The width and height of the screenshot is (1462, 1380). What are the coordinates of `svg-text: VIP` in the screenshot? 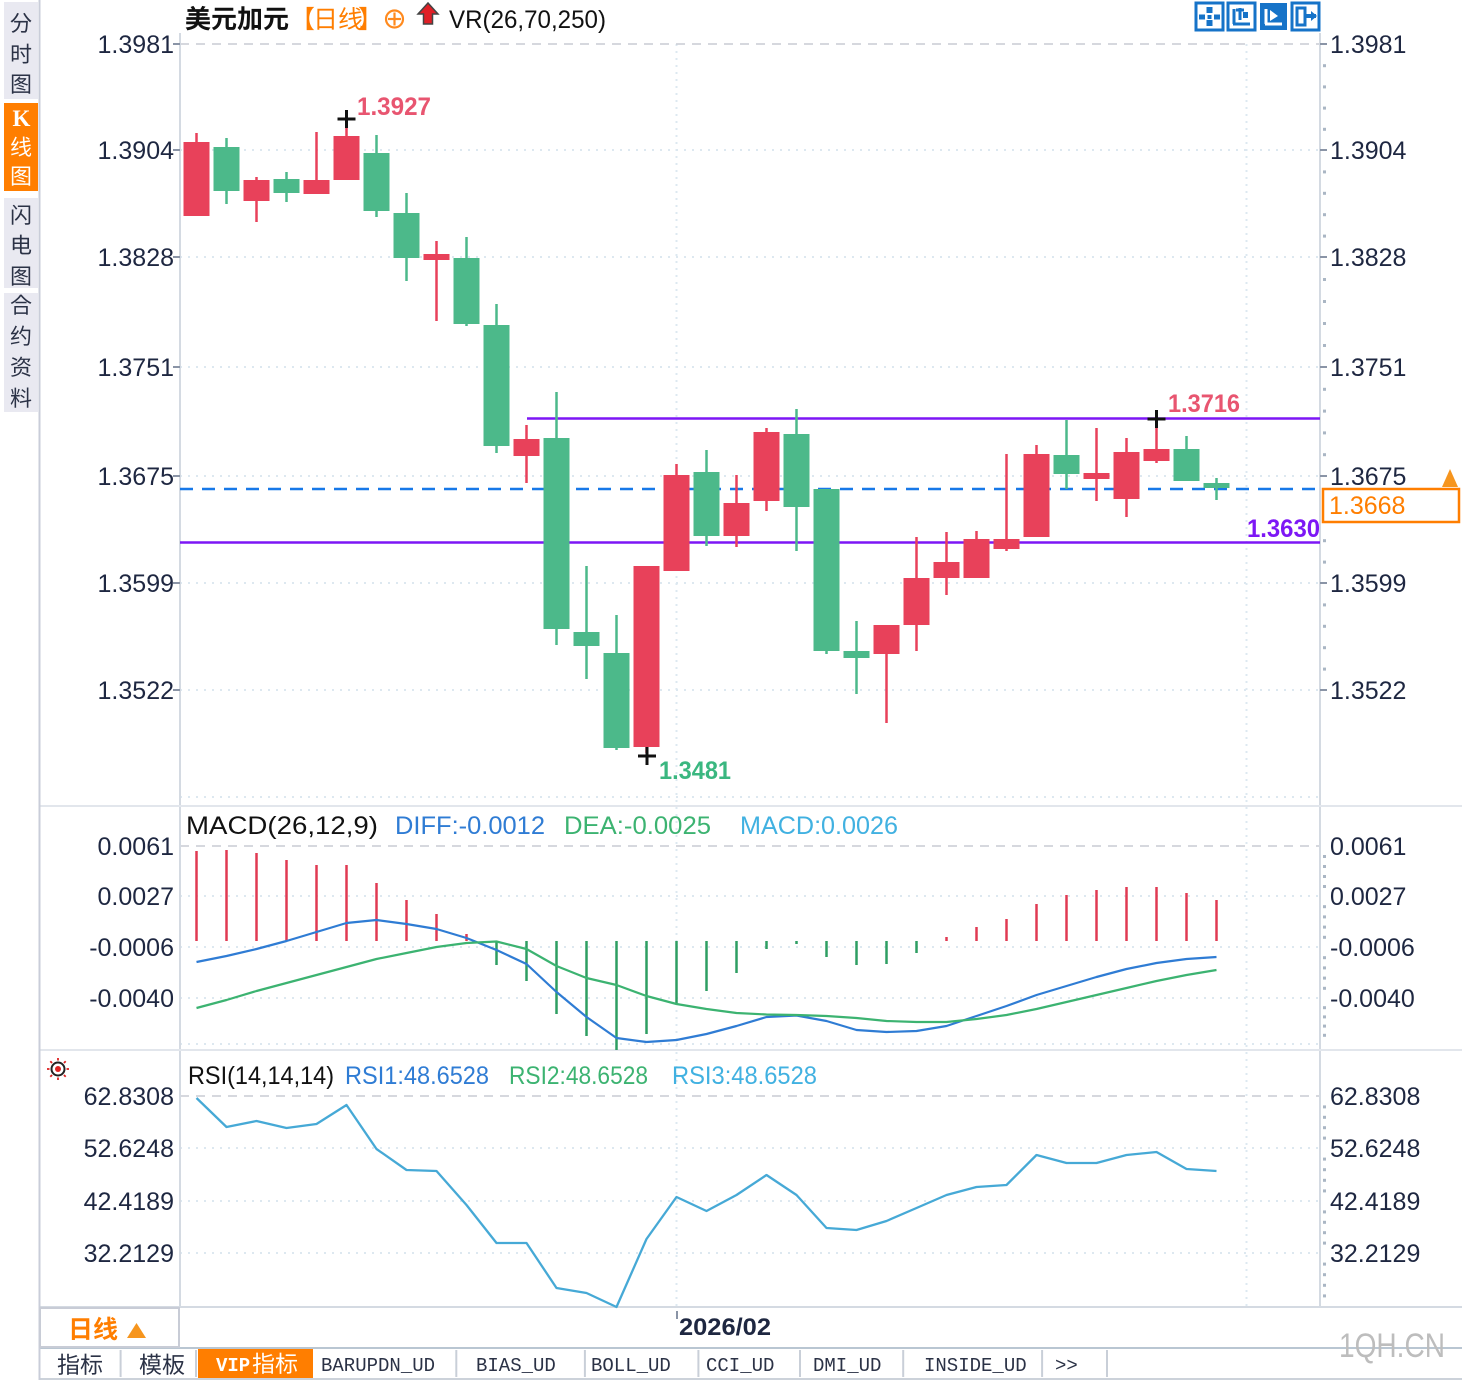 It's located at (233, 1366).